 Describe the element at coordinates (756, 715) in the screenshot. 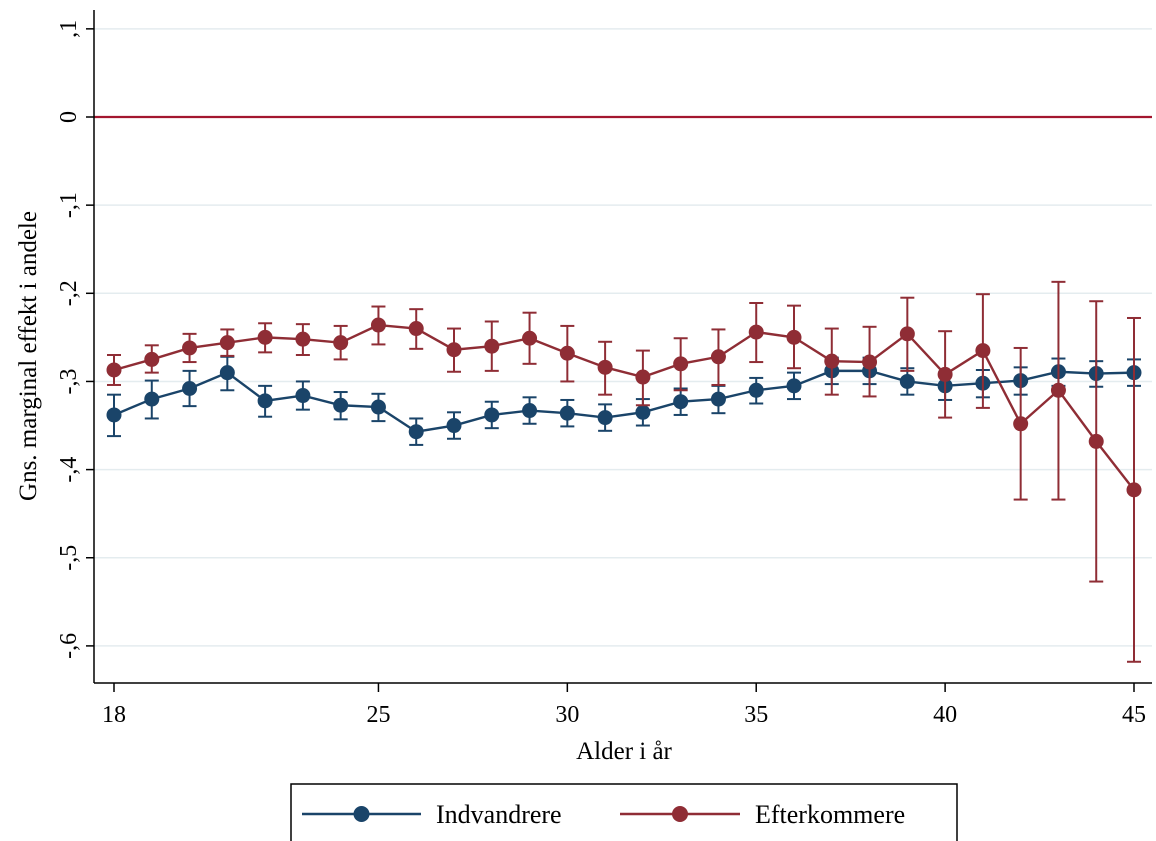

I see `x-tick-label: 35` at that location.